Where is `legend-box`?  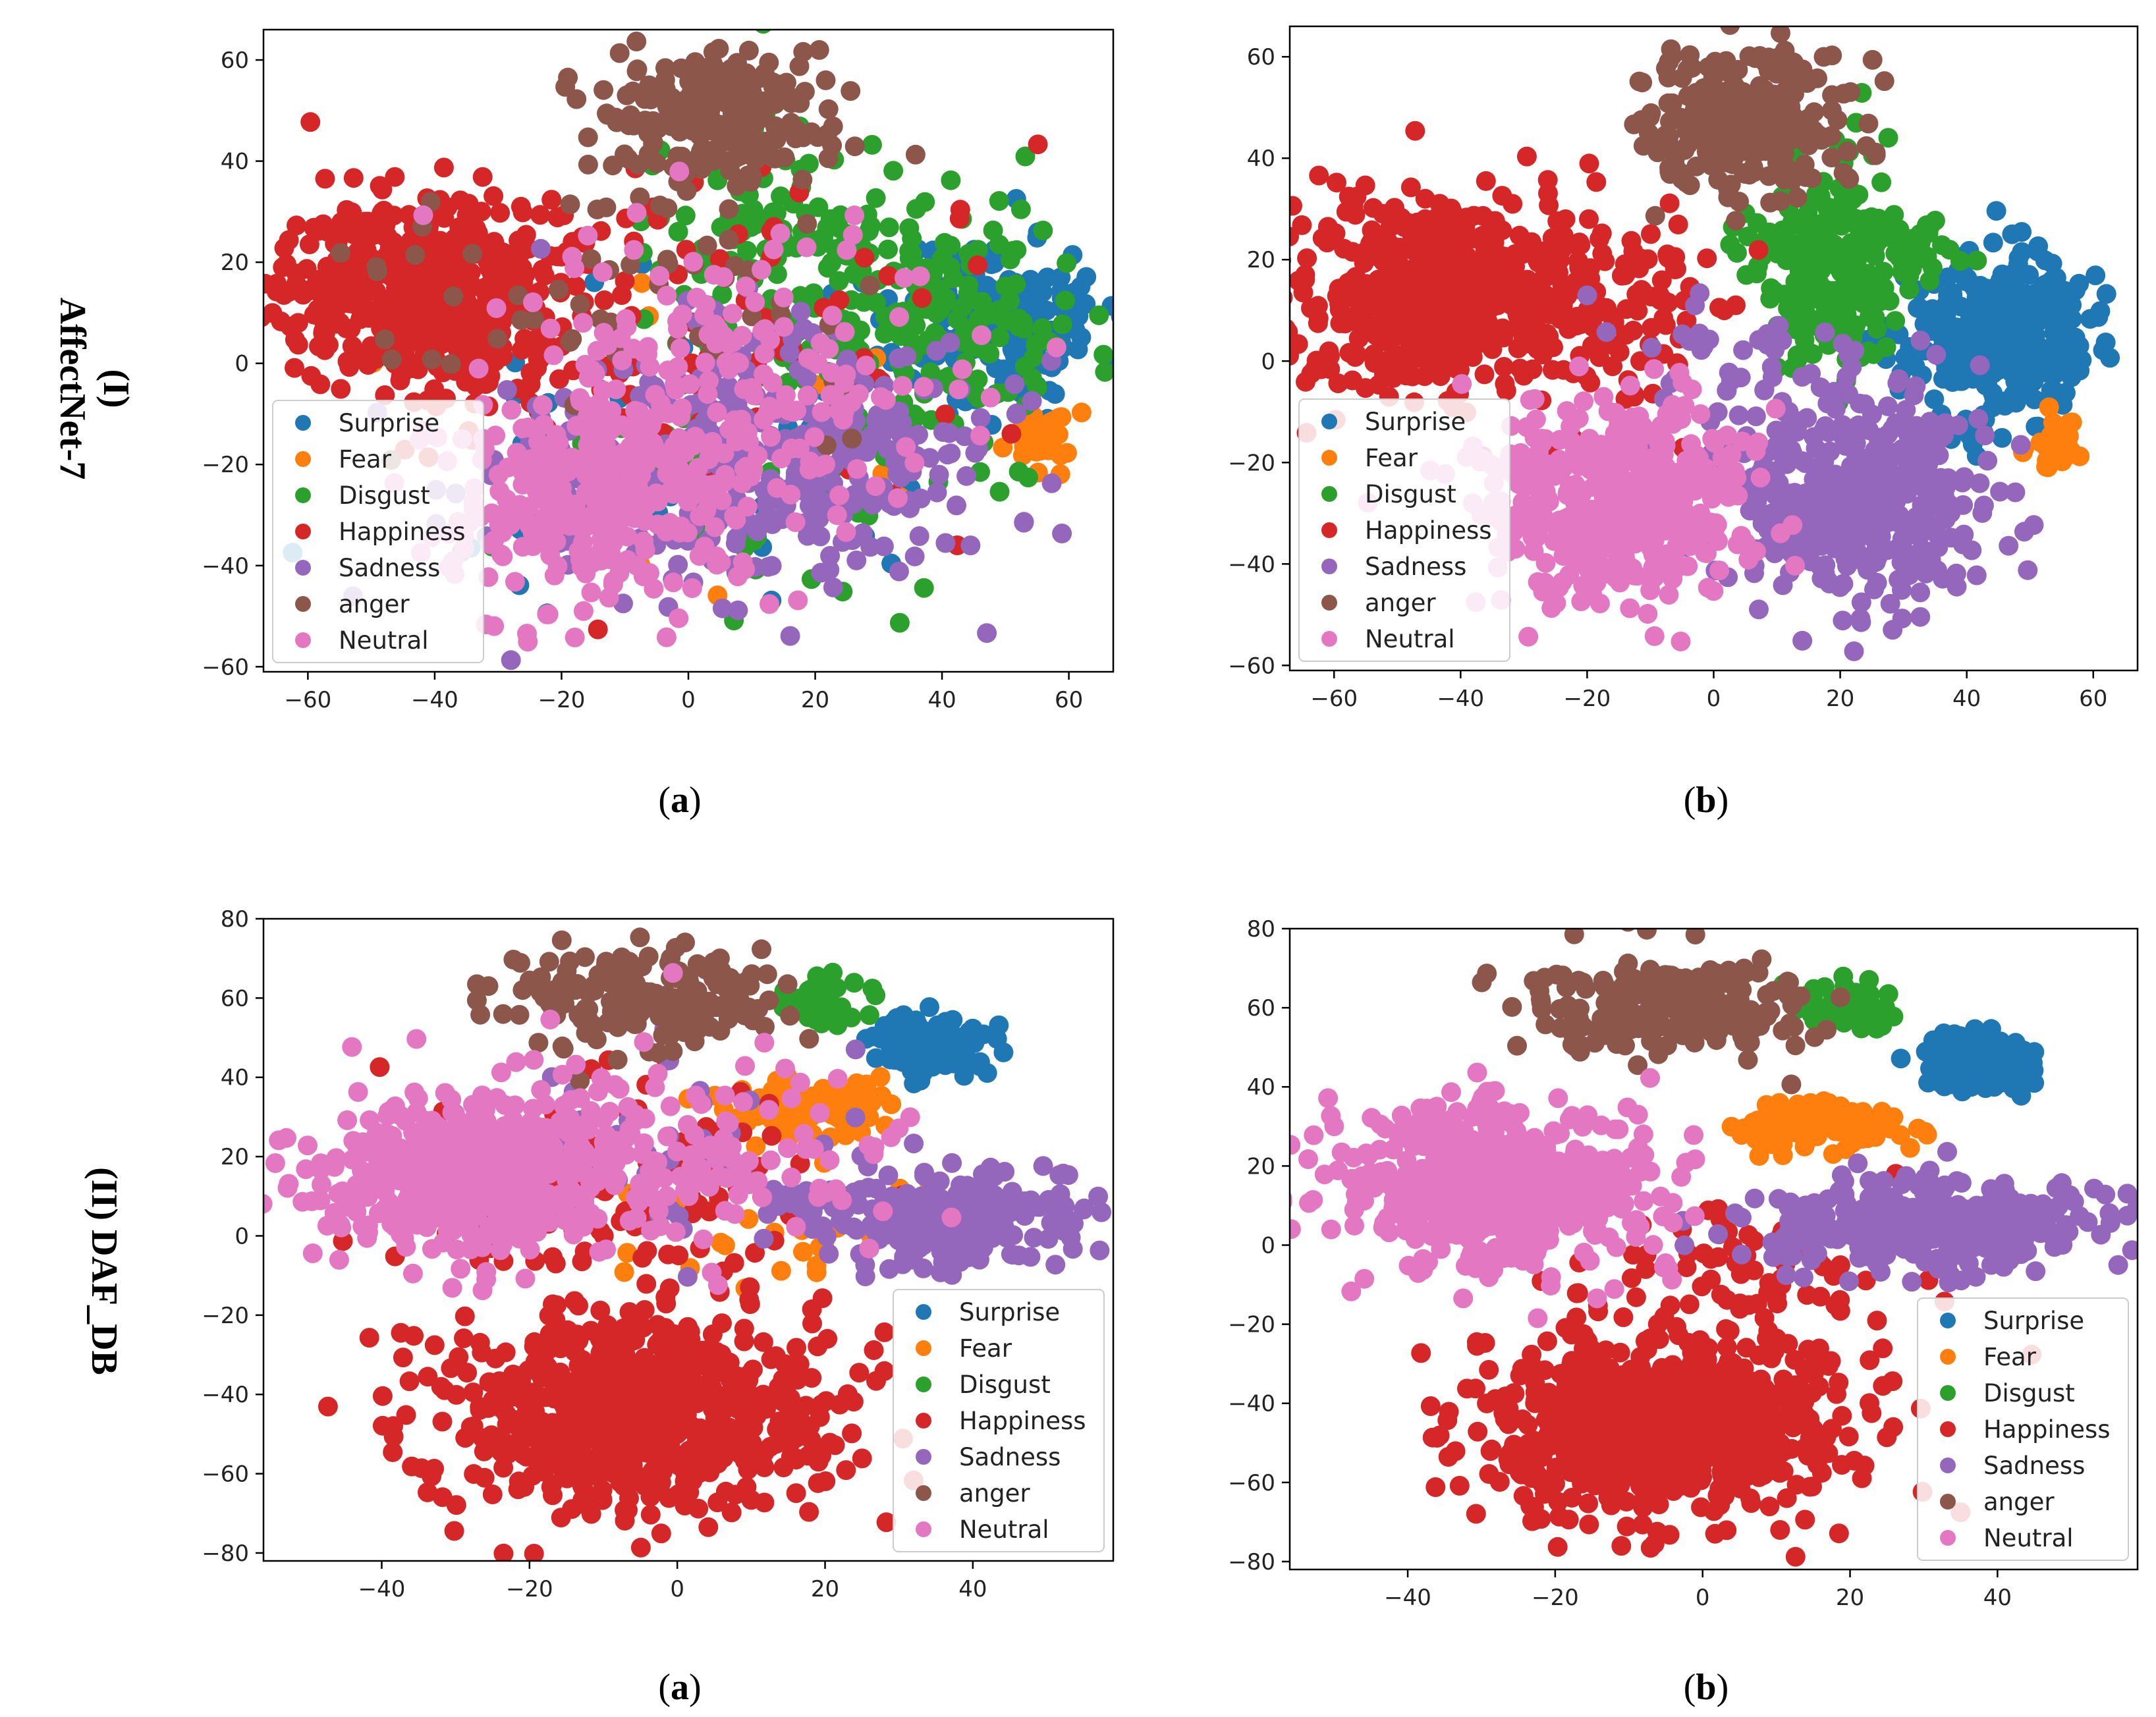
legend-box is located at coordinates (378, 531).